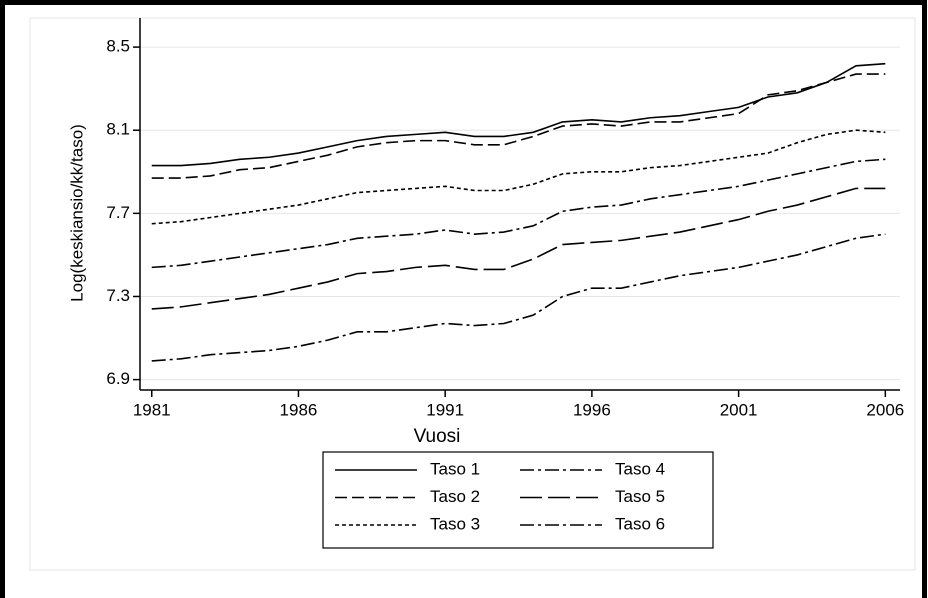 The height and width of the screenshot is (598, 928). Describe the element at coordinates (739, 409) in the screenshot. I see `x-tick-label: 2001` at that location.